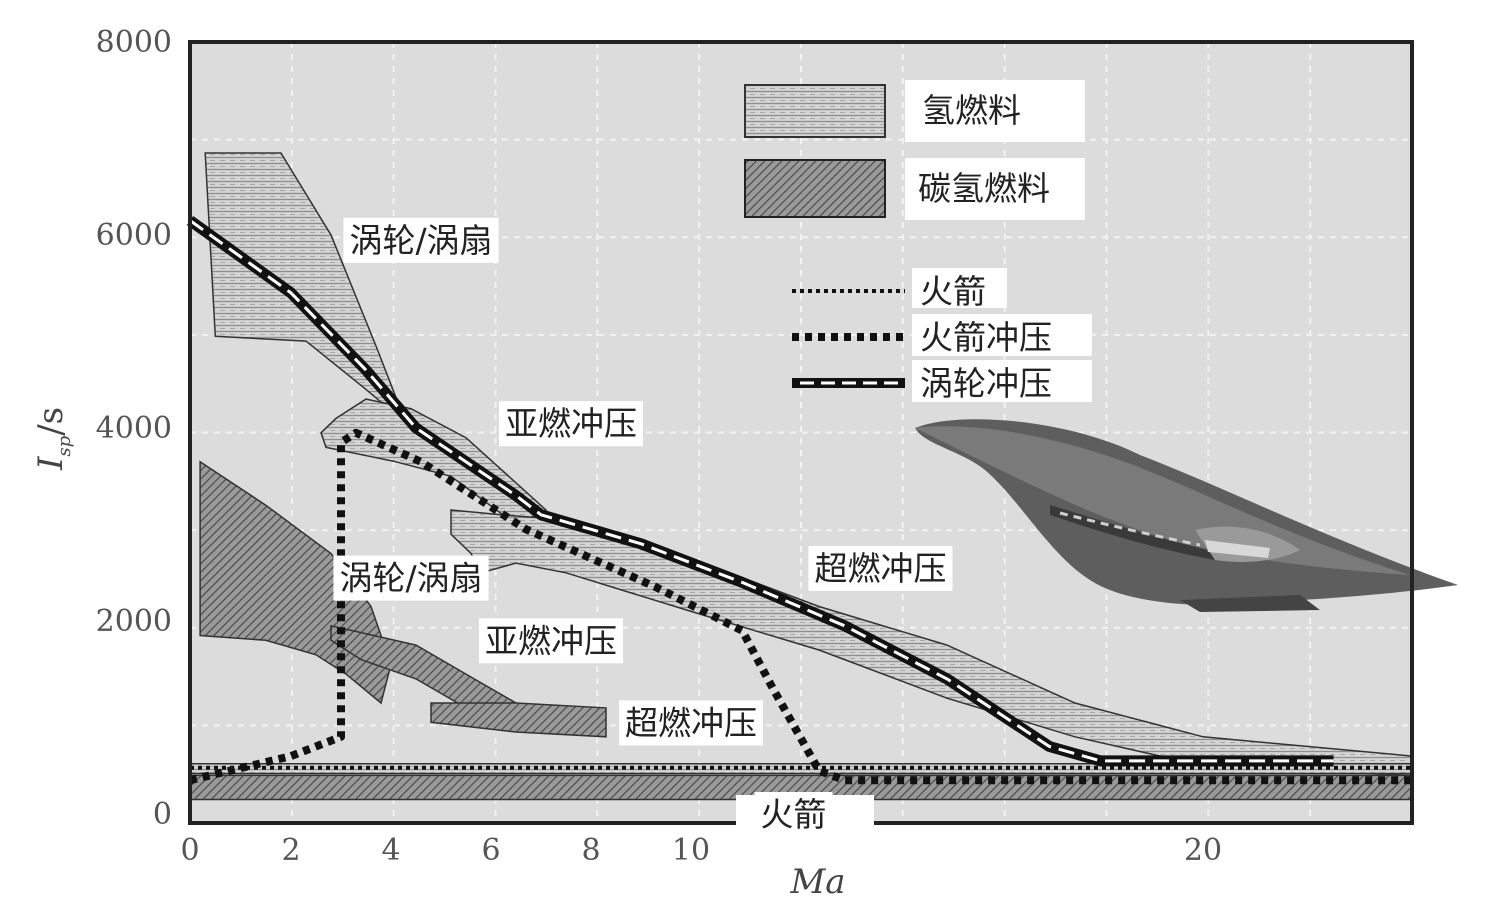  Describe the element at coordinates (134, 42) in the screenshot. I see `y-tick-label: 8000` at that location.